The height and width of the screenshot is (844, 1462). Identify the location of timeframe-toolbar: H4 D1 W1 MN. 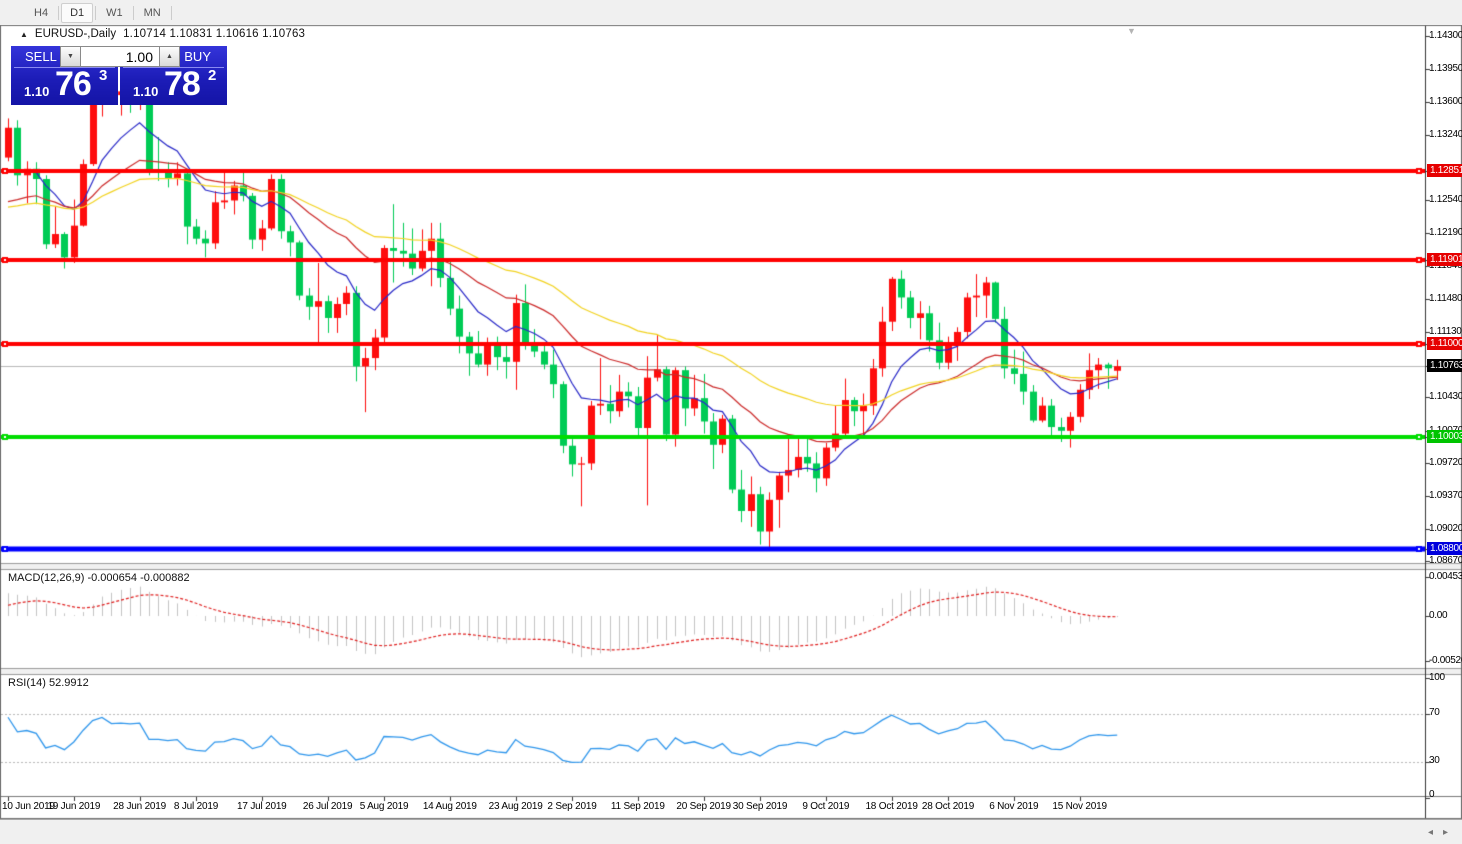
(731, 12).